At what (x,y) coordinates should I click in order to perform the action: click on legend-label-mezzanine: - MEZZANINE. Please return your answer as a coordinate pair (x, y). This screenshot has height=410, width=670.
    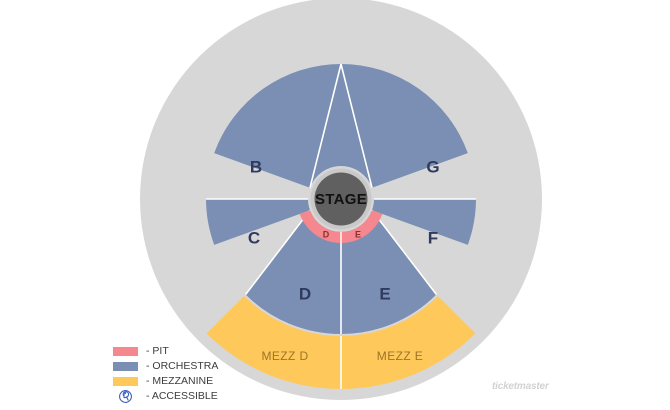
    Looking at the image, I should click on (180, 381).